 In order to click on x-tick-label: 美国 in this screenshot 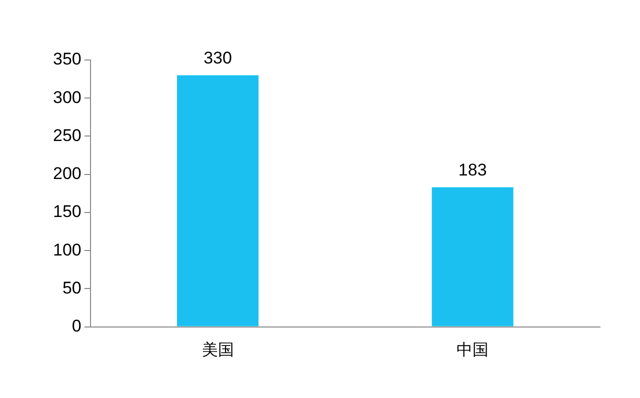, I will do `click(218, 349)`.